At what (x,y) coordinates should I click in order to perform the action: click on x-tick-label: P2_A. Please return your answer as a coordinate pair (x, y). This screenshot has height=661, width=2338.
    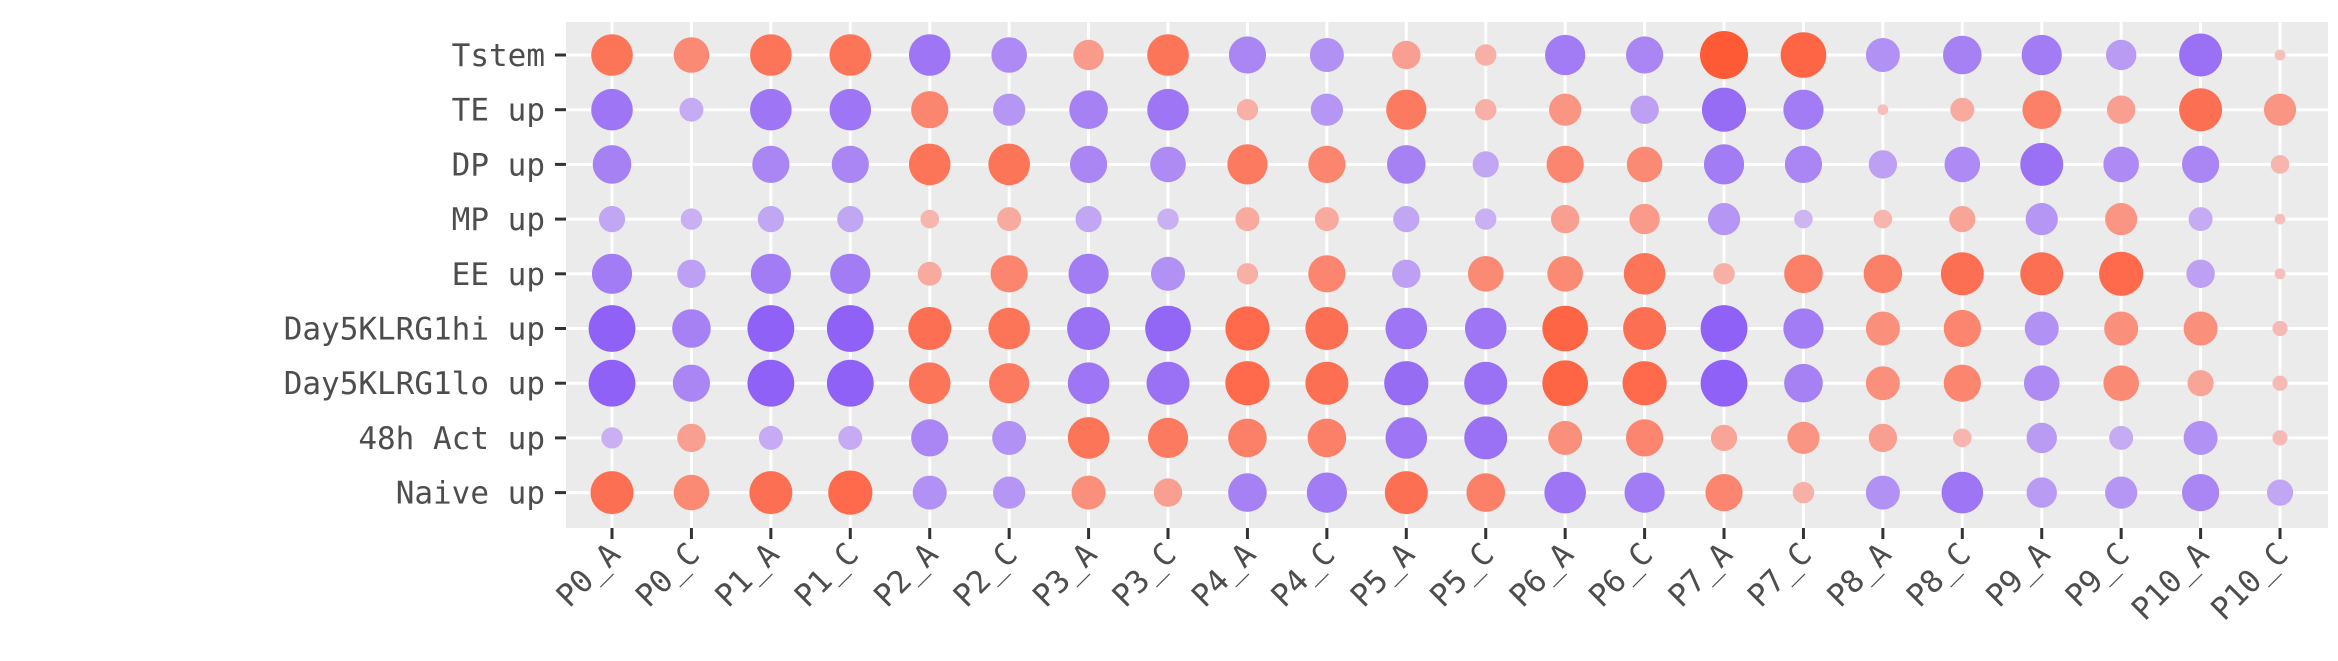
    Looking at the image, I should click on (906, 575).